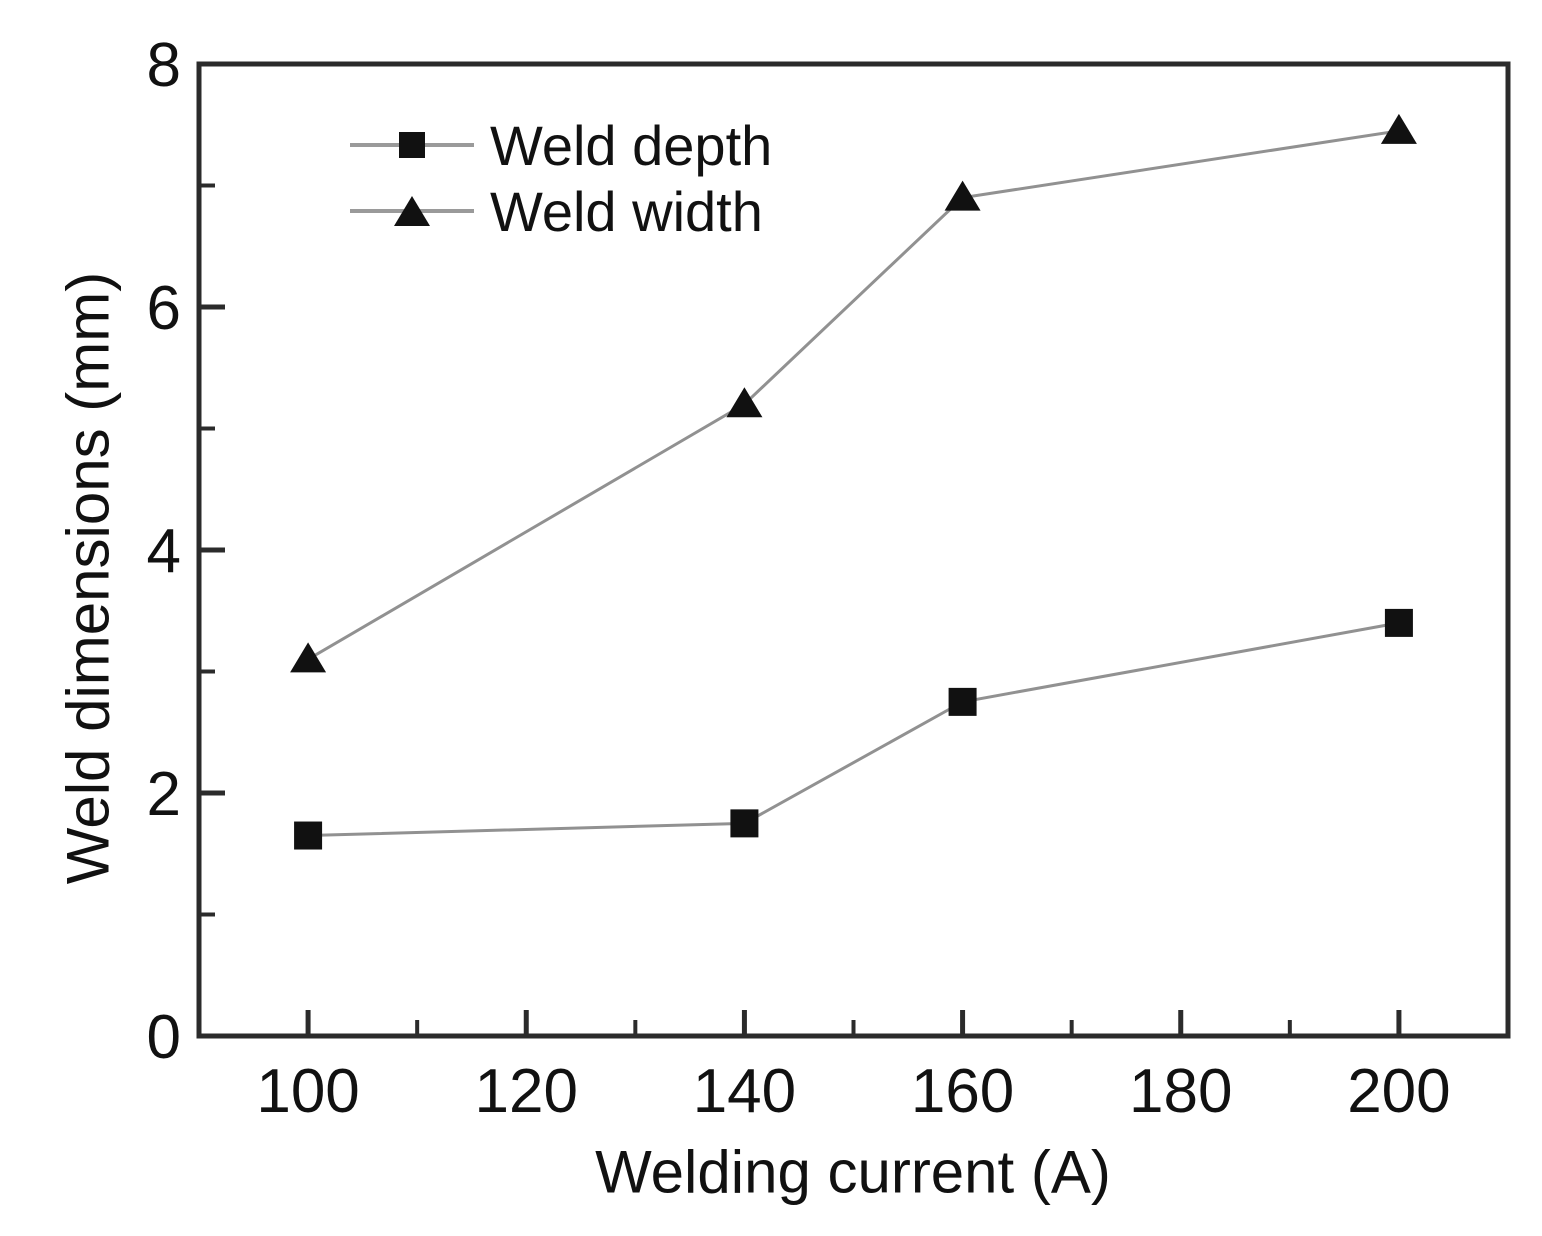  What do you see at coordinates (853, 1172) in the screenshot?
I see `x-axis-title: Welding current (A)` at bounding box center [853, 1172].